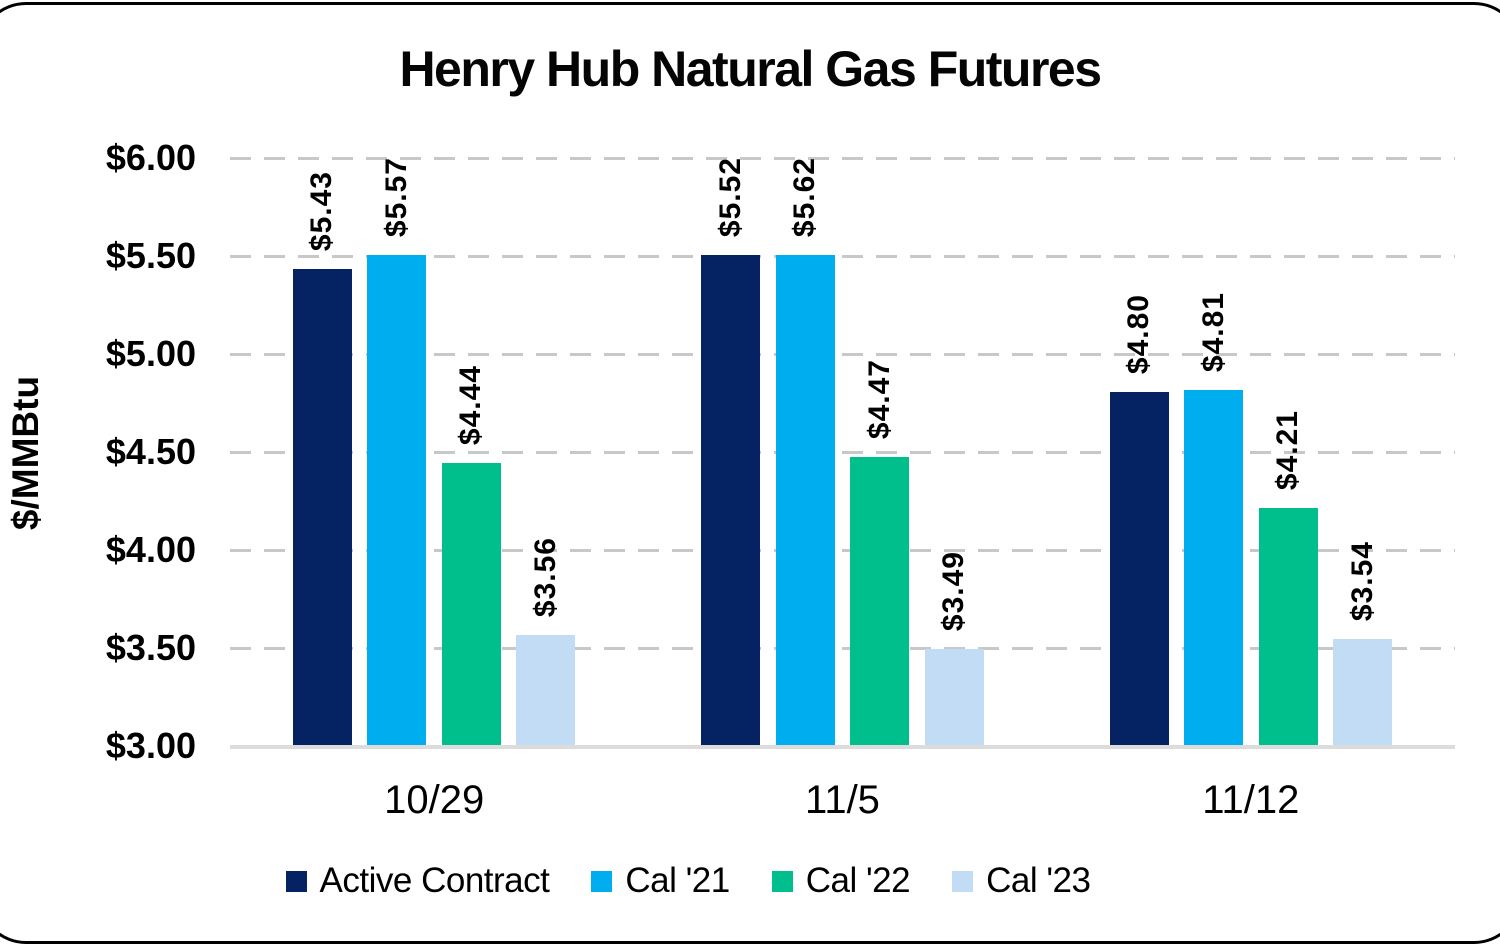 This screenshot has height=947, width=1500. What do you see at coordinates (677, 880) in the screenshot?
I see `legend-series-label: Cal '21` at bounding box center [677, 880].